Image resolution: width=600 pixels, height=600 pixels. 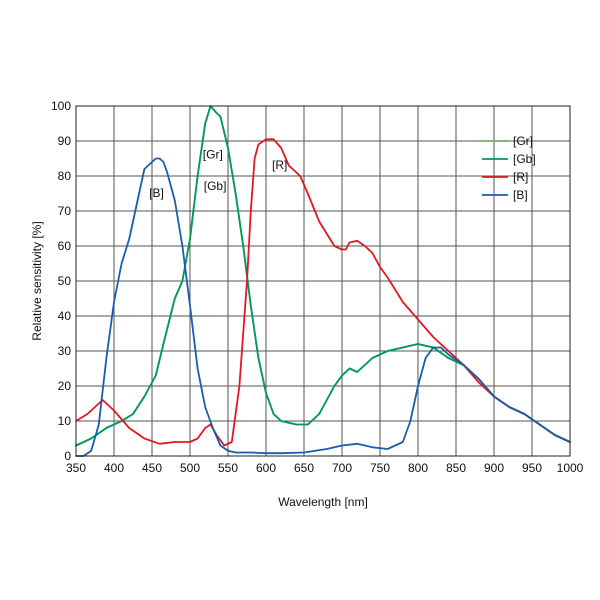 I want to click on x-tick-label: 1000, so click(x=570, y=468).